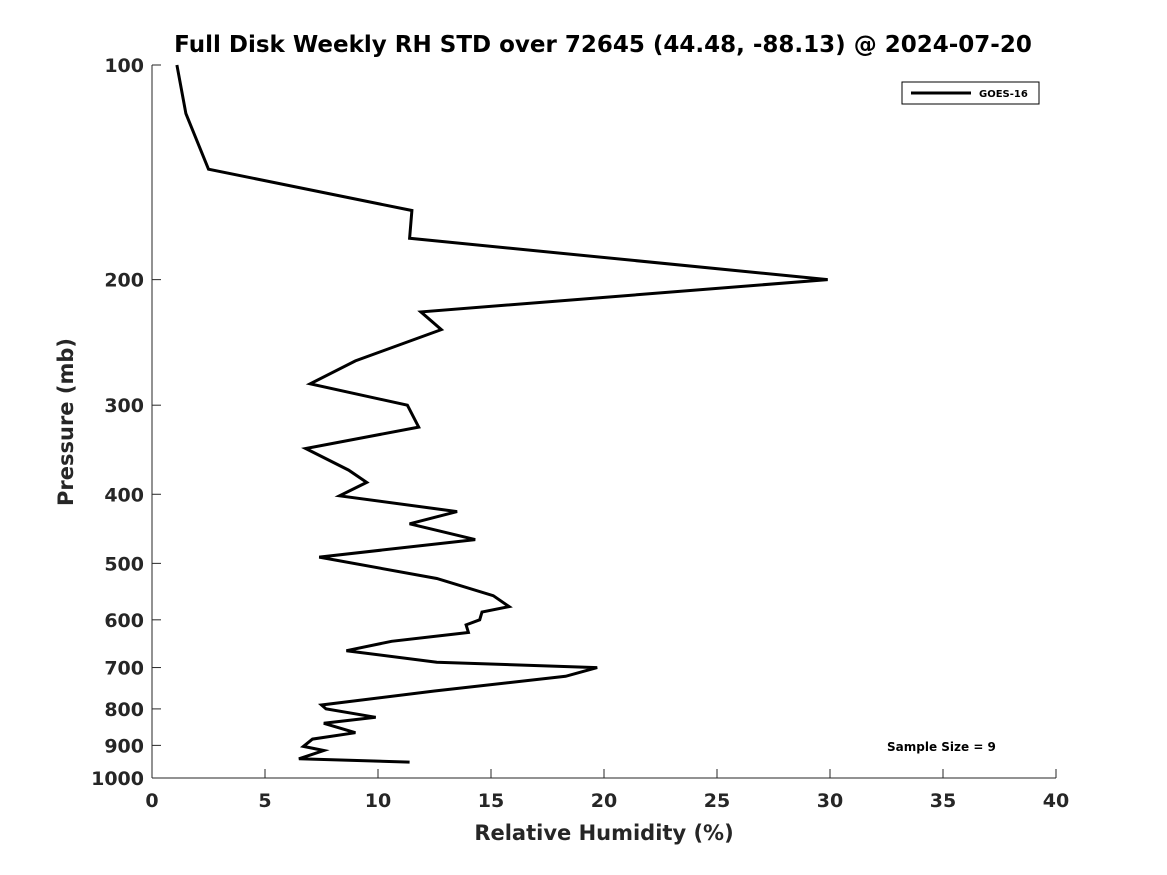 The width and height of the screenshot is (1167, 875). I want to click on x-tick-label: 15, so click(491, 801).